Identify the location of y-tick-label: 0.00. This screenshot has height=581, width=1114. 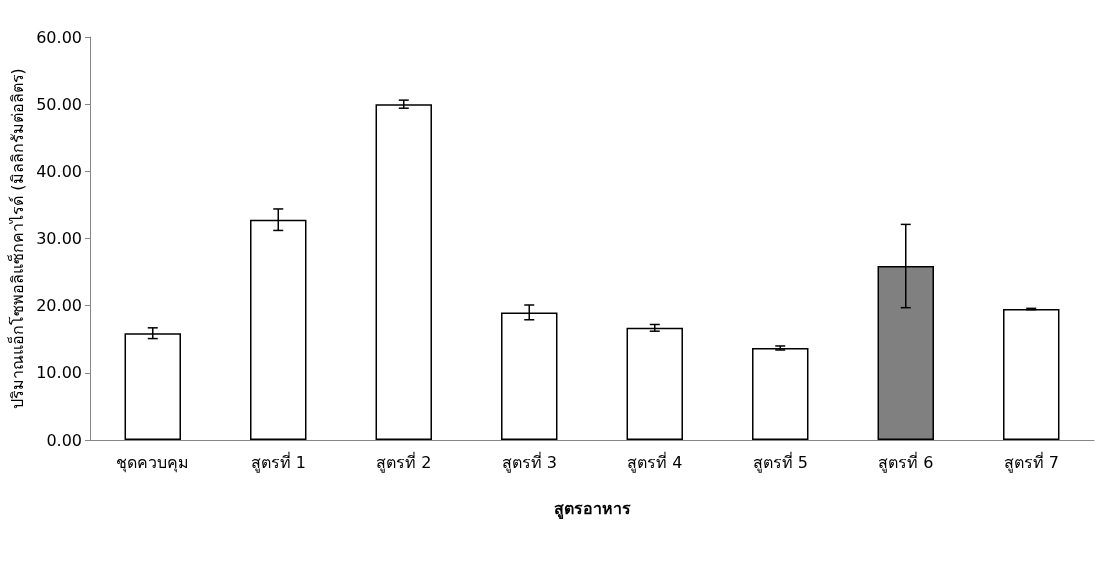
(64, 440).